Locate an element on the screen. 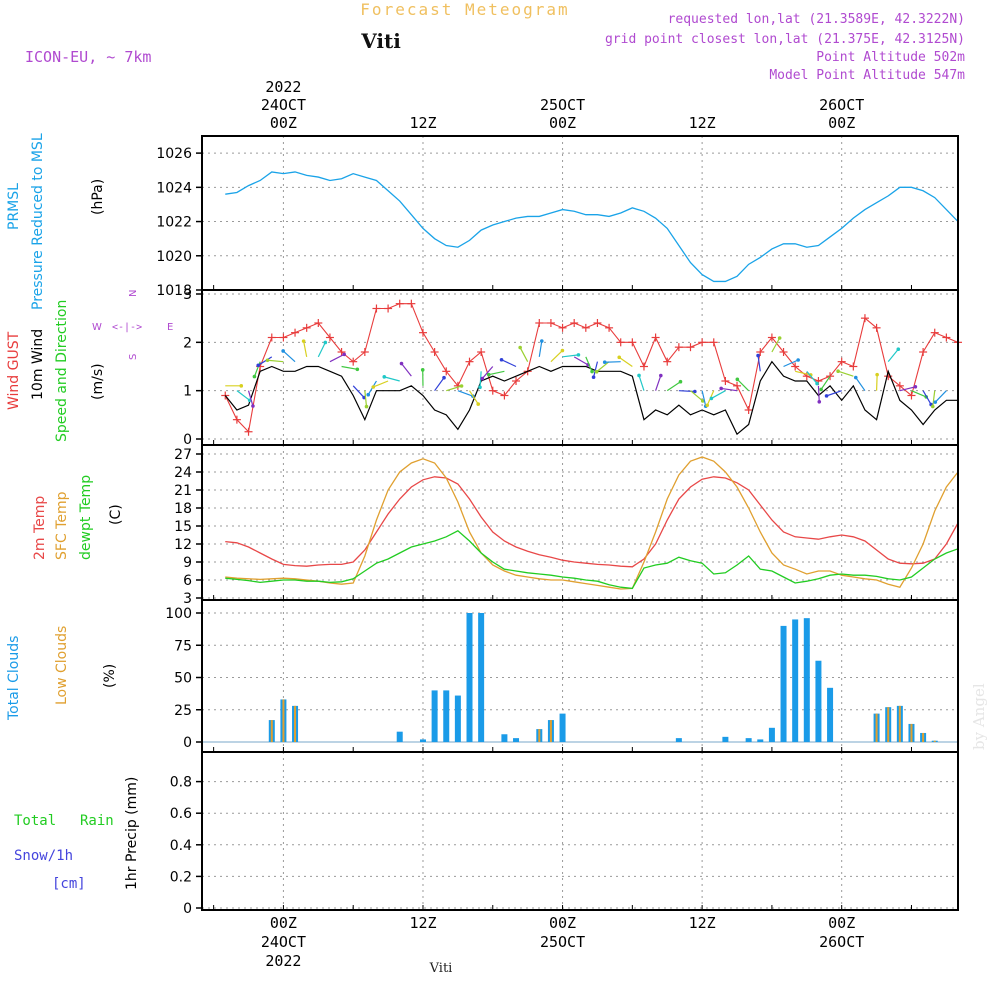 This screenshot has width=1000, height=1000. y-tick-label: 21 is located at coordinates (183, 491).